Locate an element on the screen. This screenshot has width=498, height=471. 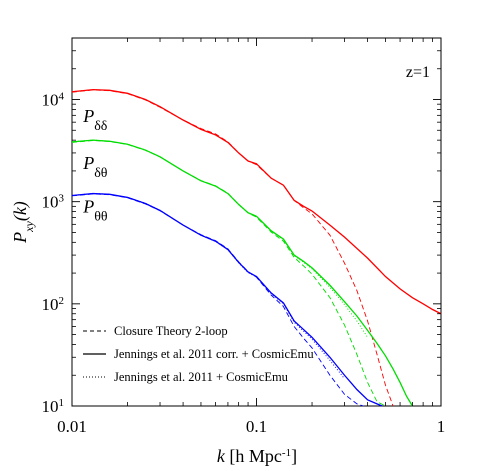
x-axis-title: k [h Mpc-1] is located at coordinates (257, 456).